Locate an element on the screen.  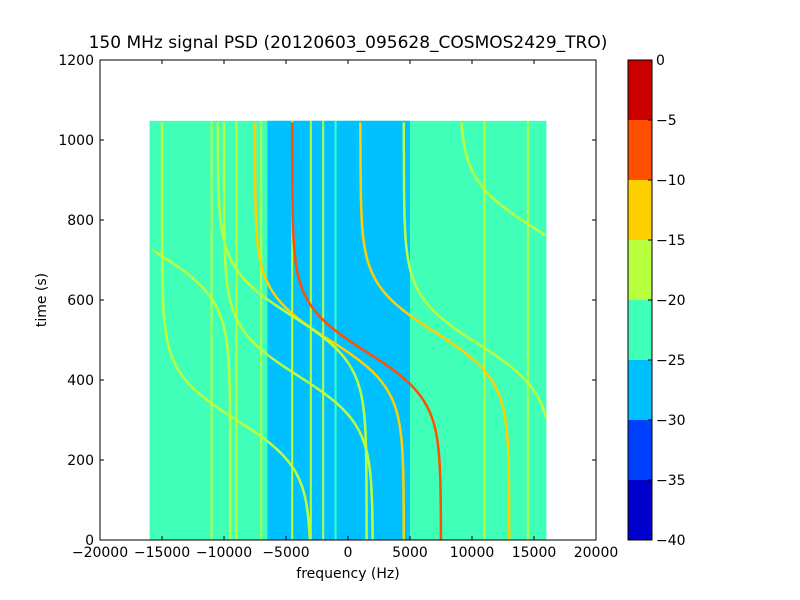
y-axis-label: time (s) is located at coordinates (42, 300).